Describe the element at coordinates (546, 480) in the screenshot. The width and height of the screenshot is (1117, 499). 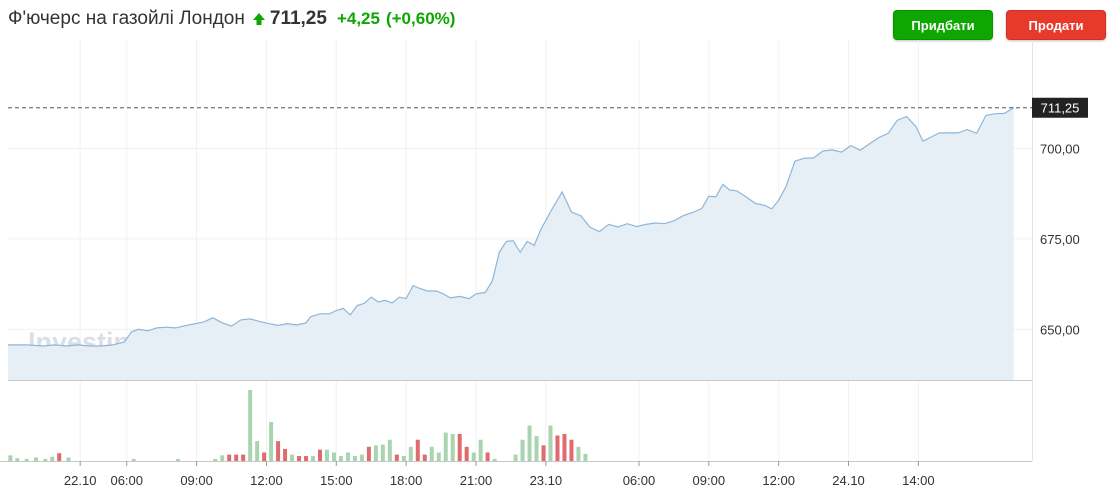
I see `x-tick-label: 23.10` at that location.